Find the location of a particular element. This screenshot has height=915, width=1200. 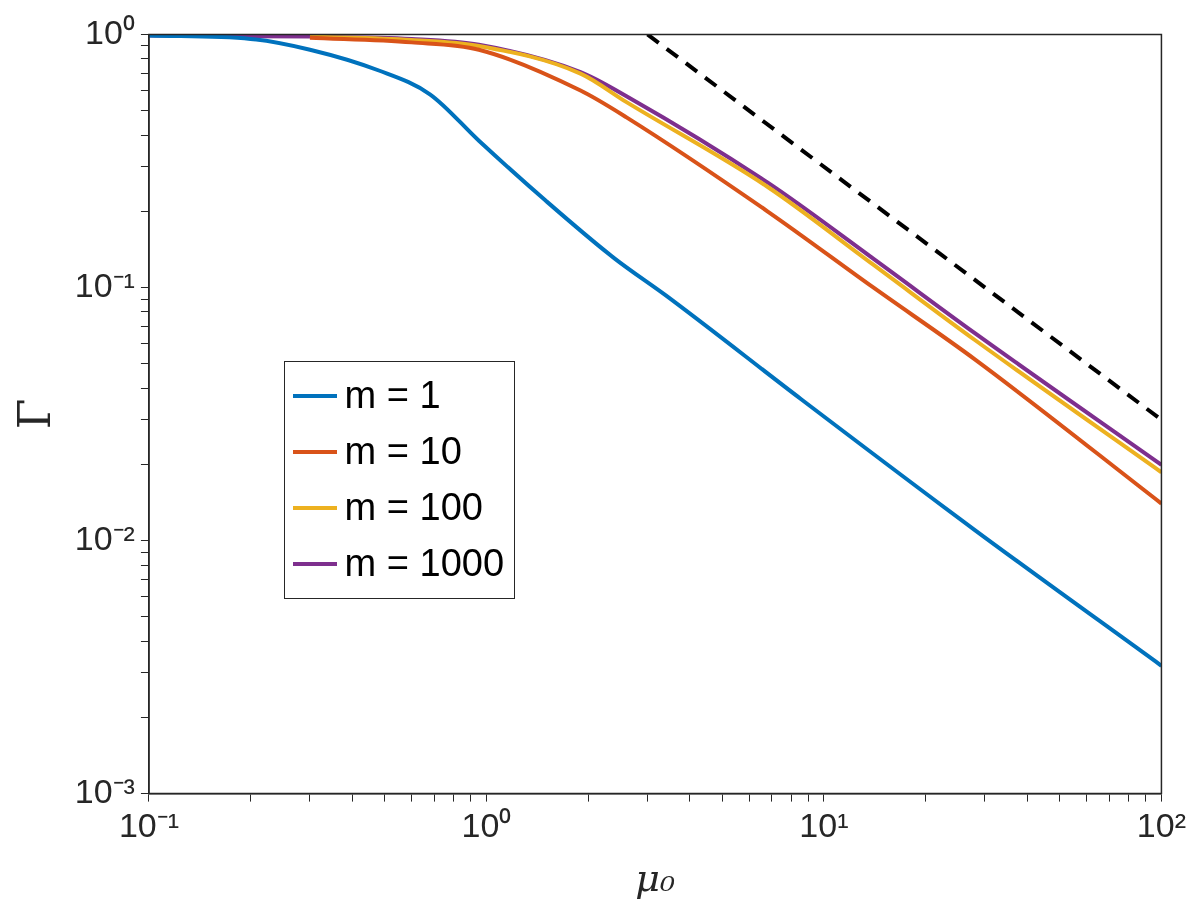

y-axis-title: Γ is located at coordinates (34, 414).